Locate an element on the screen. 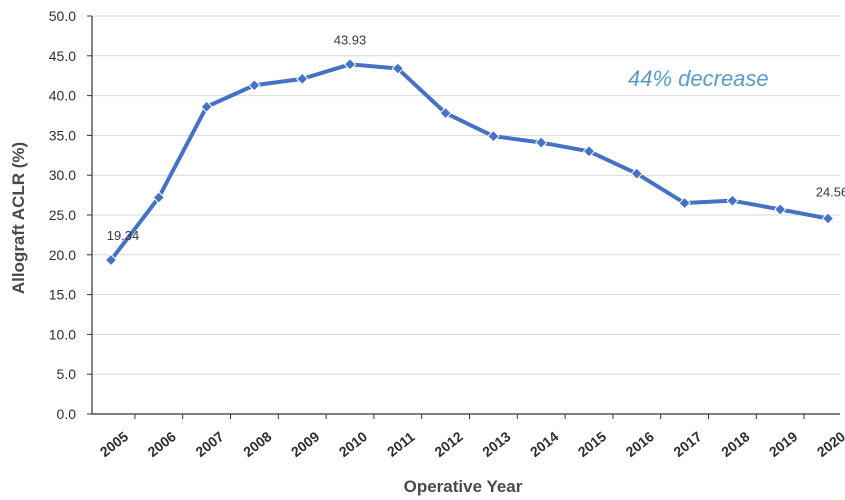  x-tick-label: 2019 is located at coordinates (783, 444).